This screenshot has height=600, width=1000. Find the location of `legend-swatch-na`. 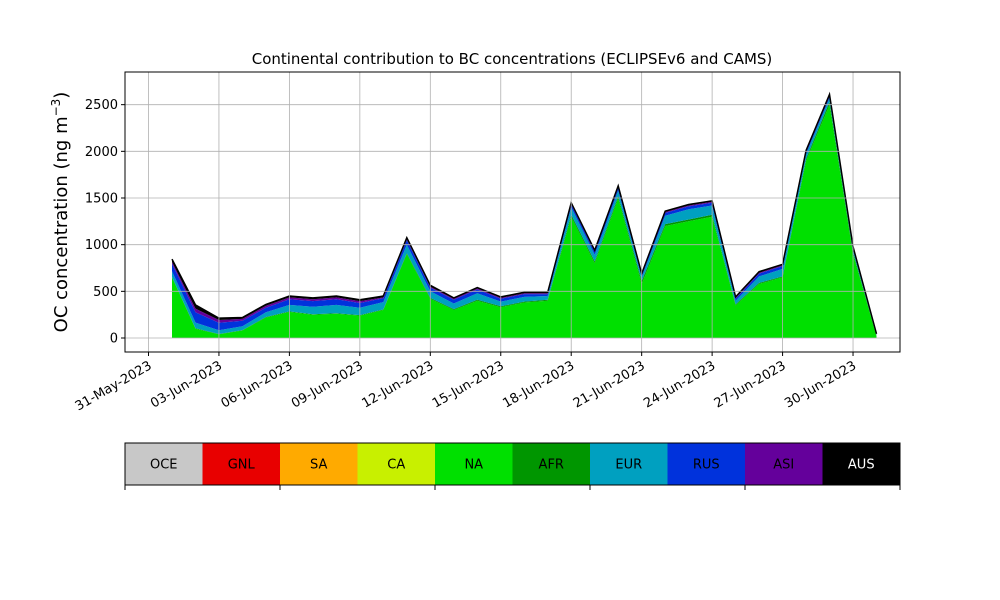

legend-swatch-na is located at coordinates (474, 464).